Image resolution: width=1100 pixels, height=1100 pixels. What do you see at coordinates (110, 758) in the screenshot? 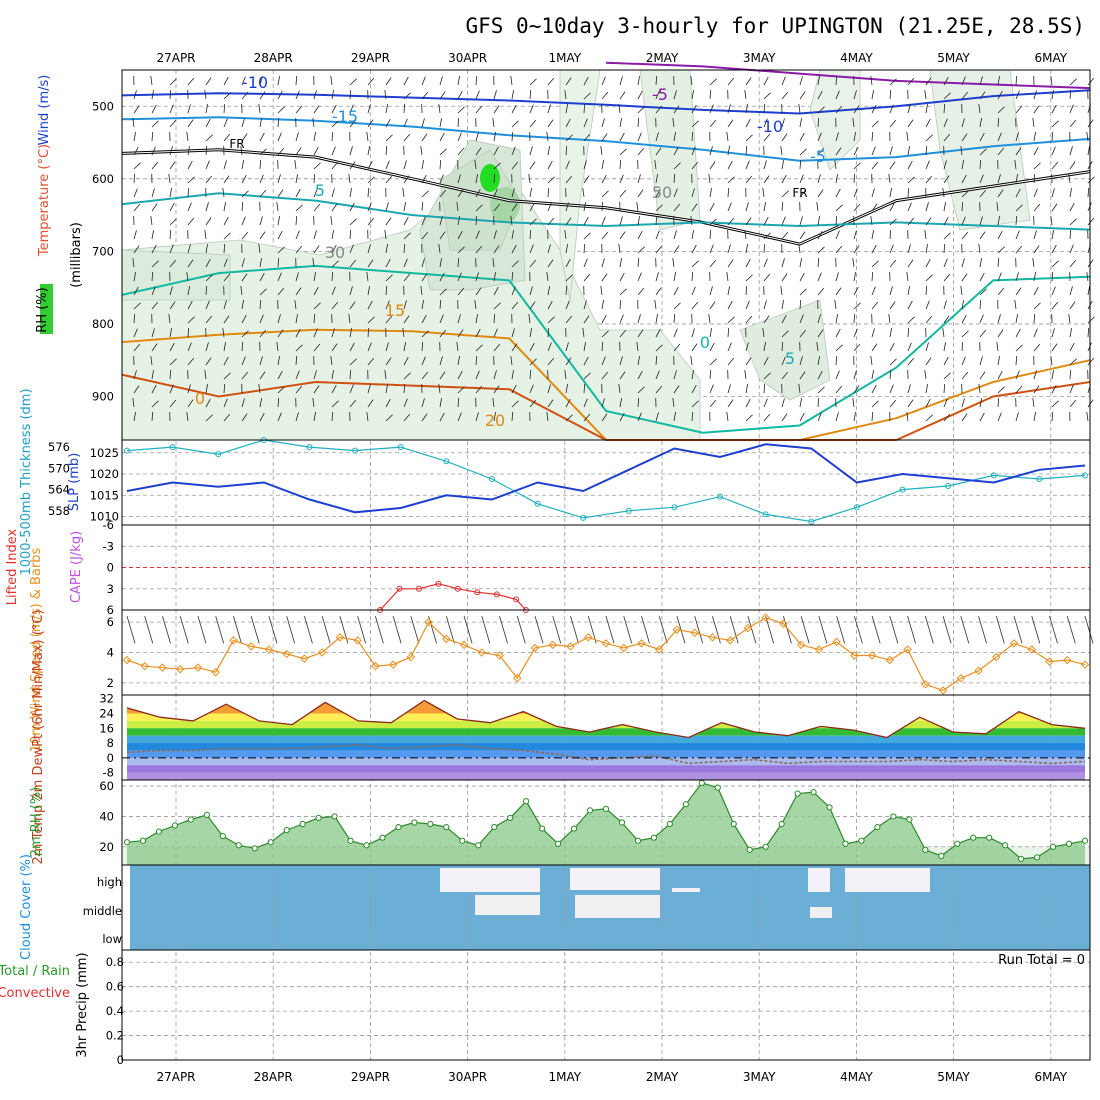
I see `tick-label: 0` at bounding box center [110, 758].